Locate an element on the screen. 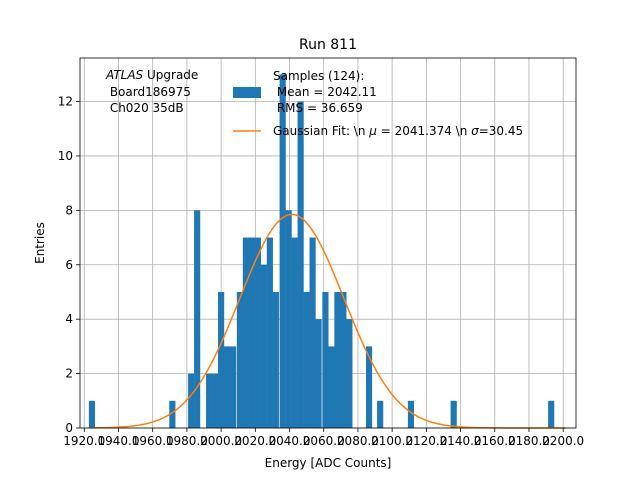 The height and width of the screenshot is (480, 640). x-tick-label: 1980.0 is located at coordinates (187, 441).